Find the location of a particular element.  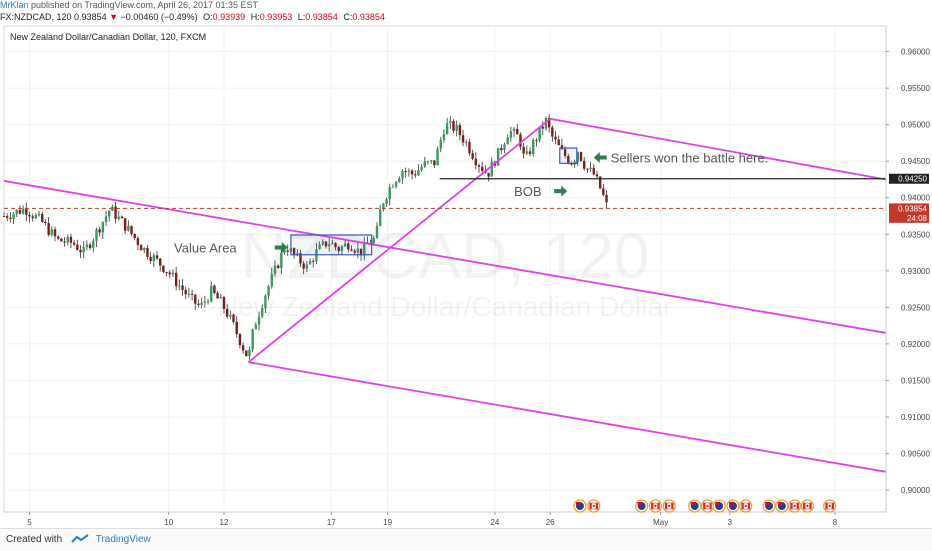

bob-label: BOB is located at coordinates (527, 191).